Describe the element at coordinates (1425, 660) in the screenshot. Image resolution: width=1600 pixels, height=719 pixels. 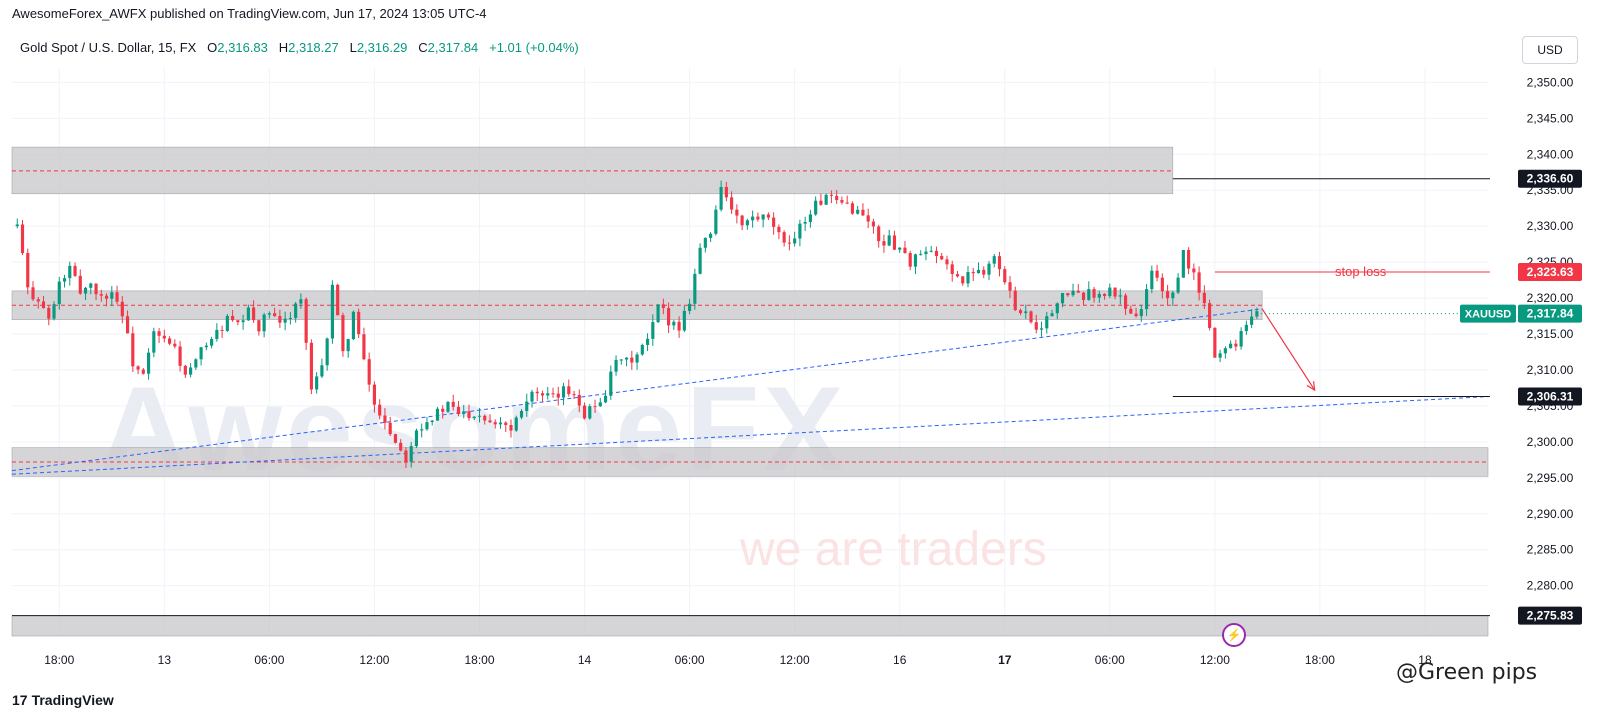
I see `x-tick-label: 18` at that location.